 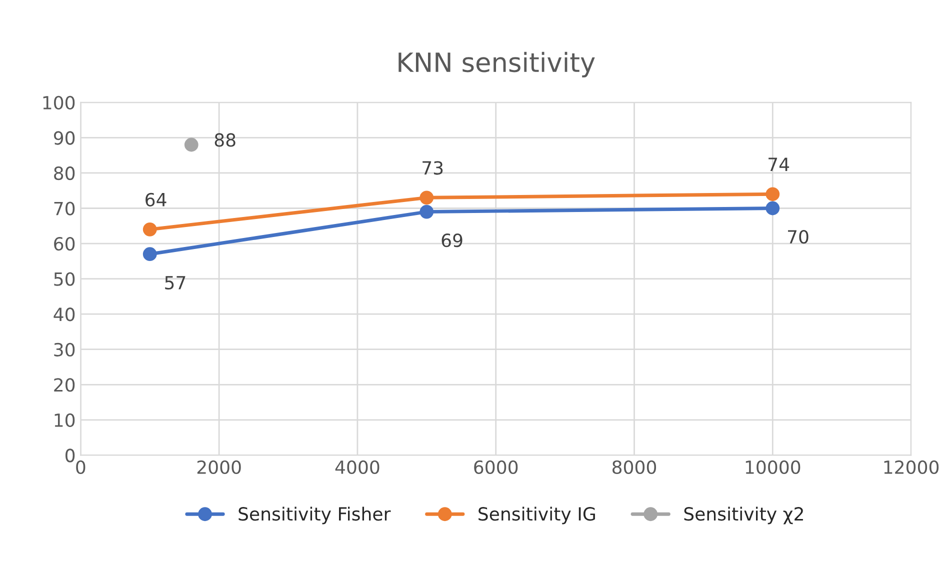 I want to click on x-tick-label: 12000, so click(x=911, y=467).